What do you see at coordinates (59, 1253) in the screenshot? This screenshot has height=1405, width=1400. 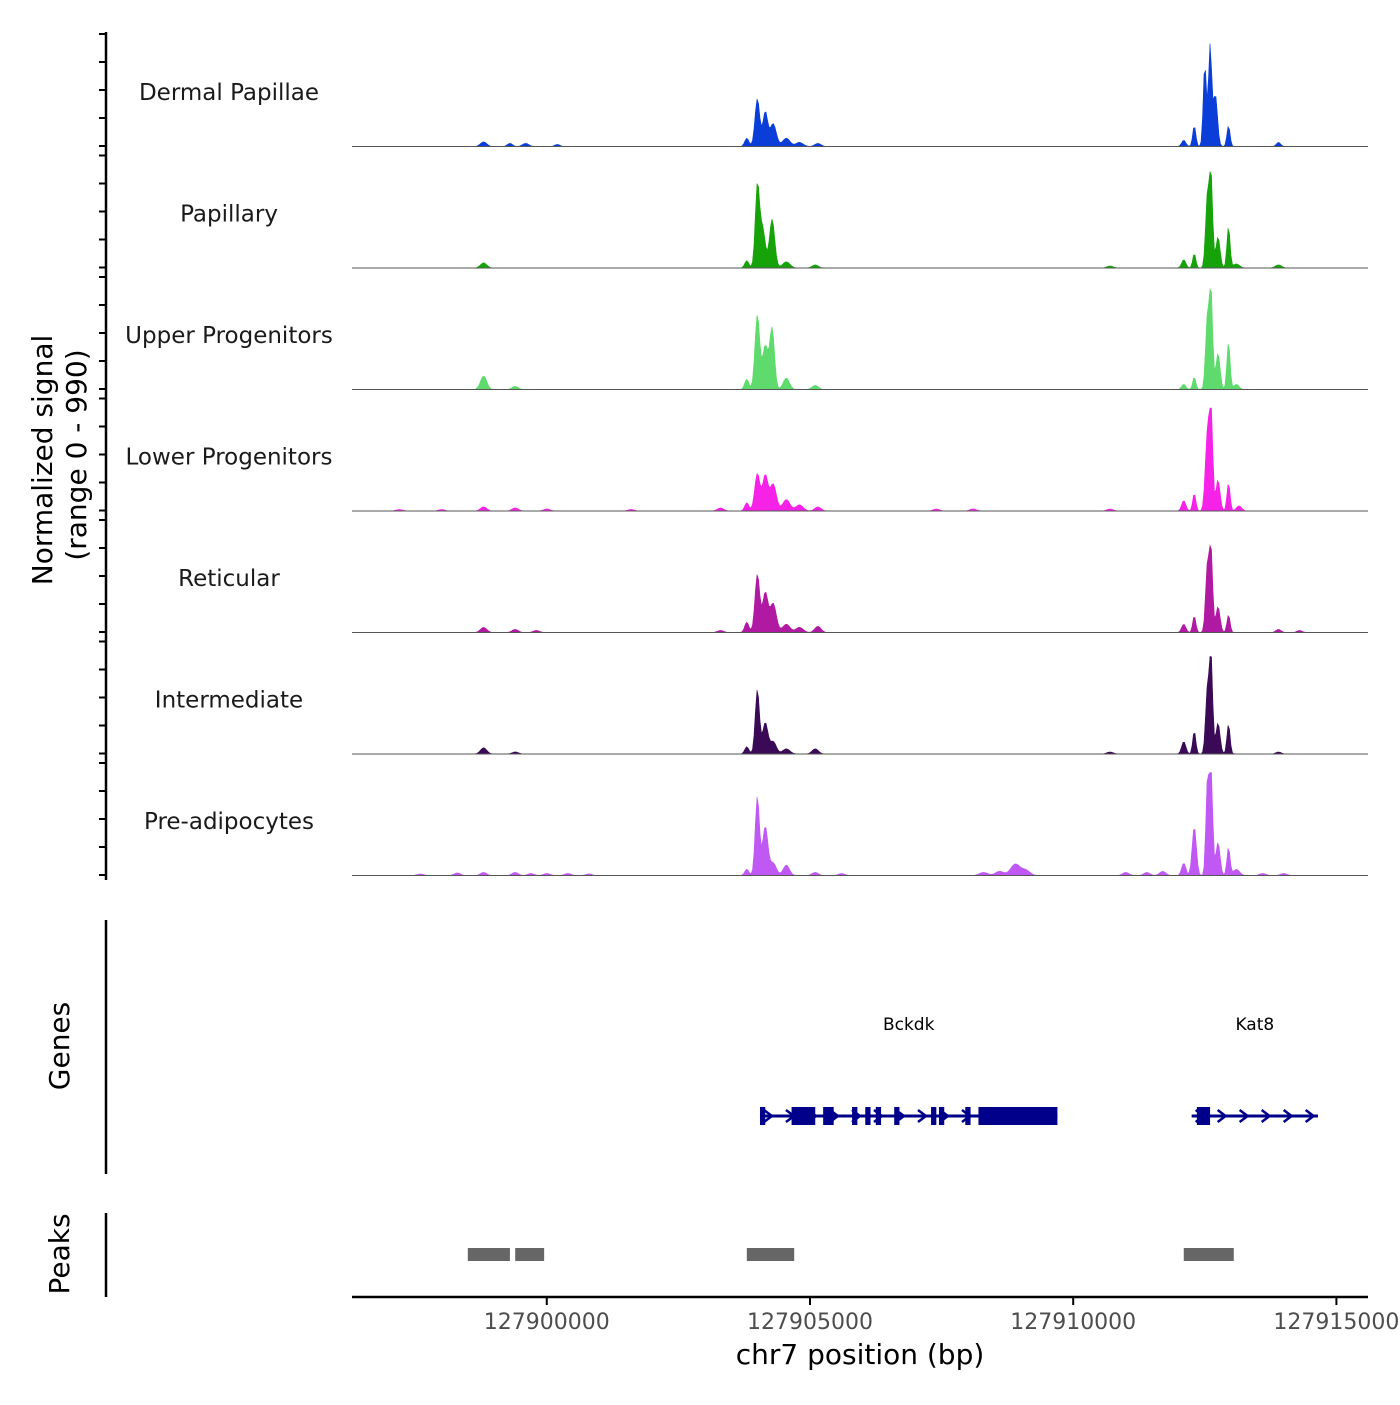 I see `peaks-track-title: Peaks` at bounding box center [59, 1253].